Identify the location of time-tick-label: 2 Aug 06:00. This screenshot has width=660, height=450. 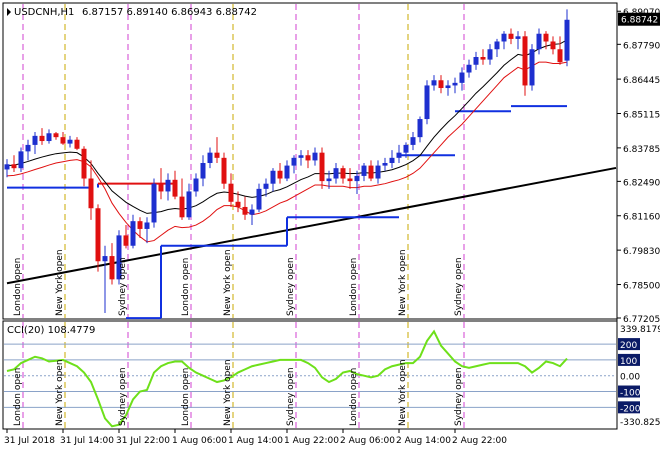
(367, 441).